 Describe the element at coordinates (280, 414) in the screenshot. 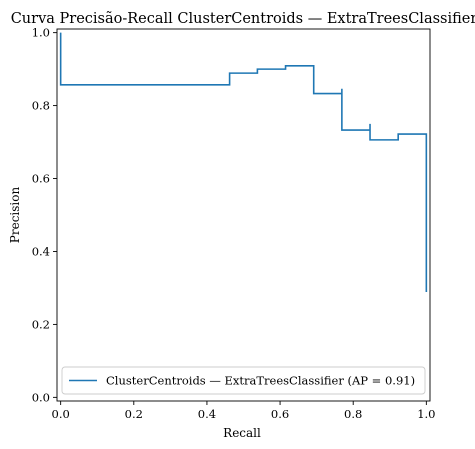

I see `x-tick-label: 0.6` at that location.